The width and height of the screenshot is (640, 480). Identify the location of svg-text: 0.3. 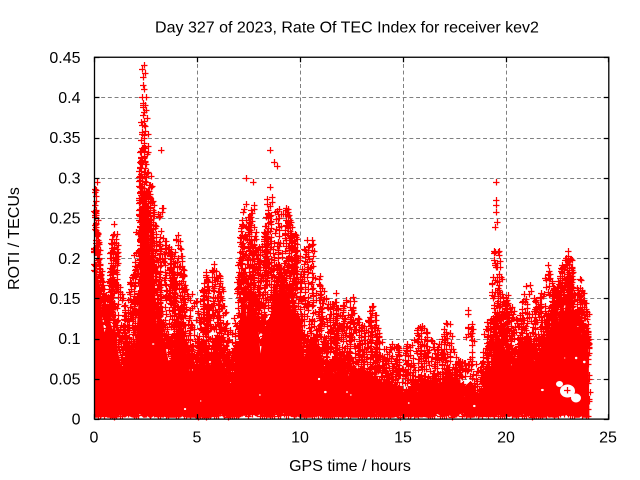
(69, 178).